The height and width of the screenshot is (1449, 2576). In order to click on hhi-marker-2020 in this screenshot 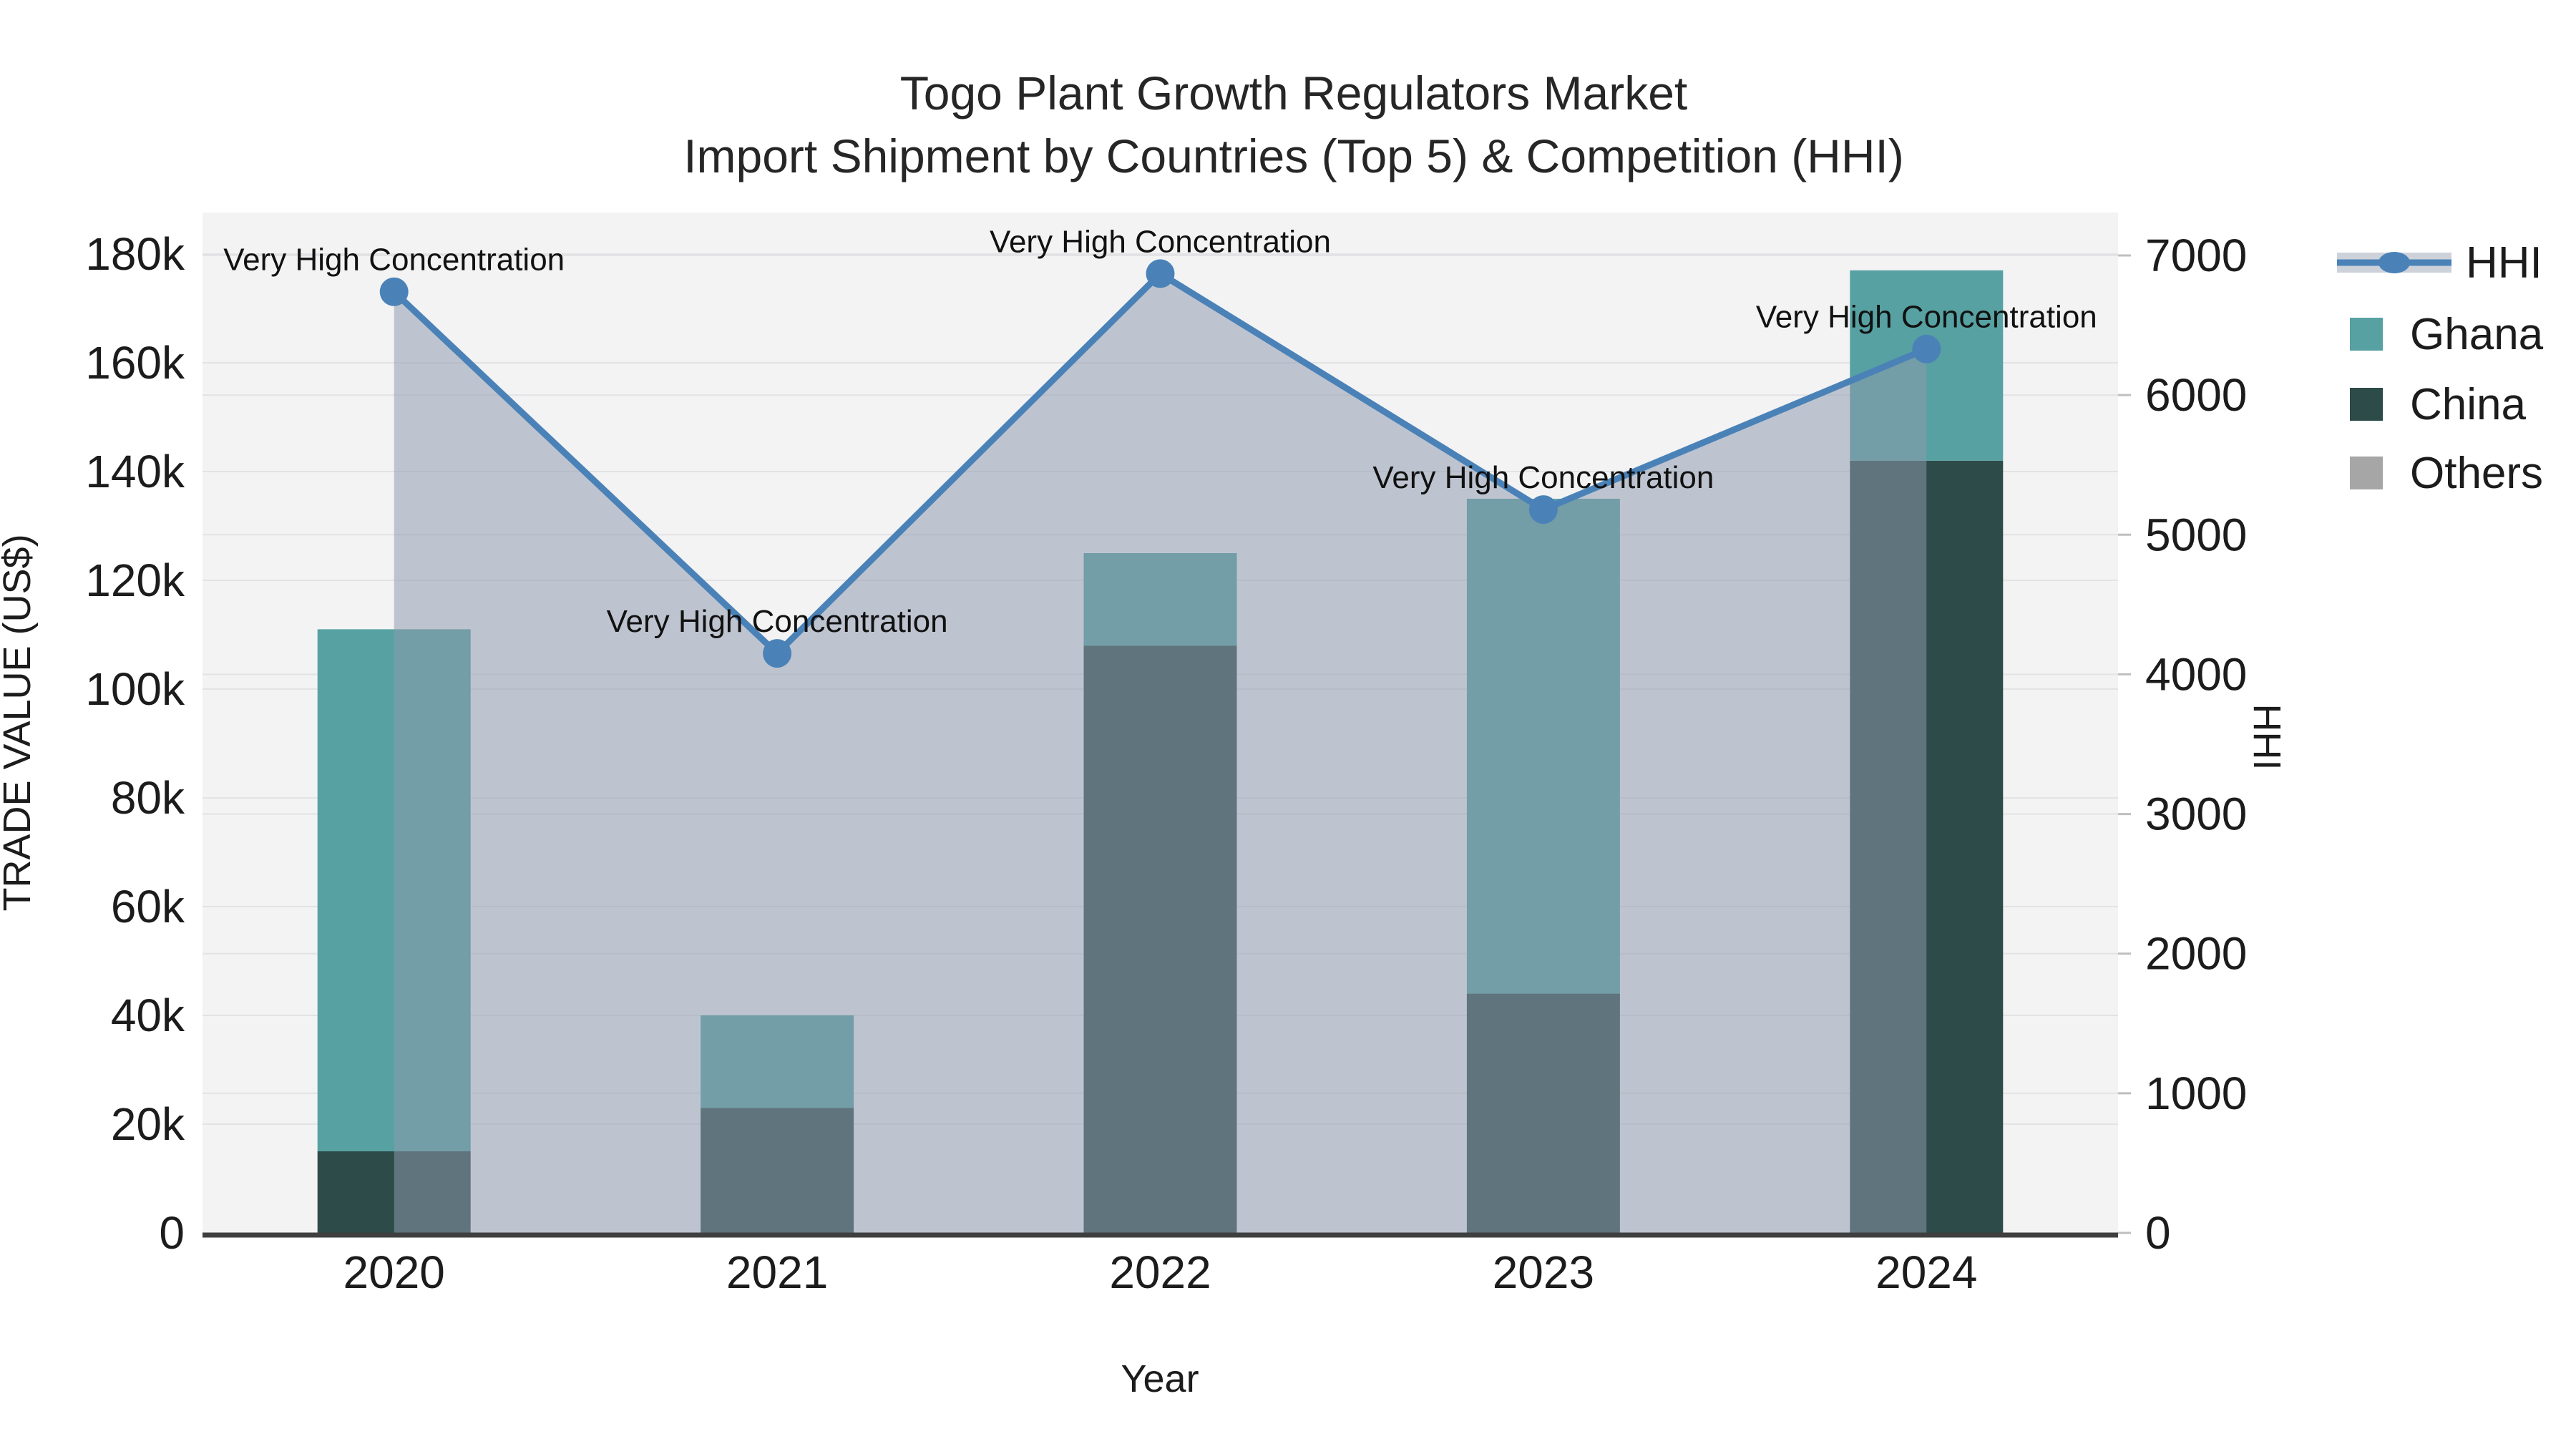, I will do `click(394, 291)`.